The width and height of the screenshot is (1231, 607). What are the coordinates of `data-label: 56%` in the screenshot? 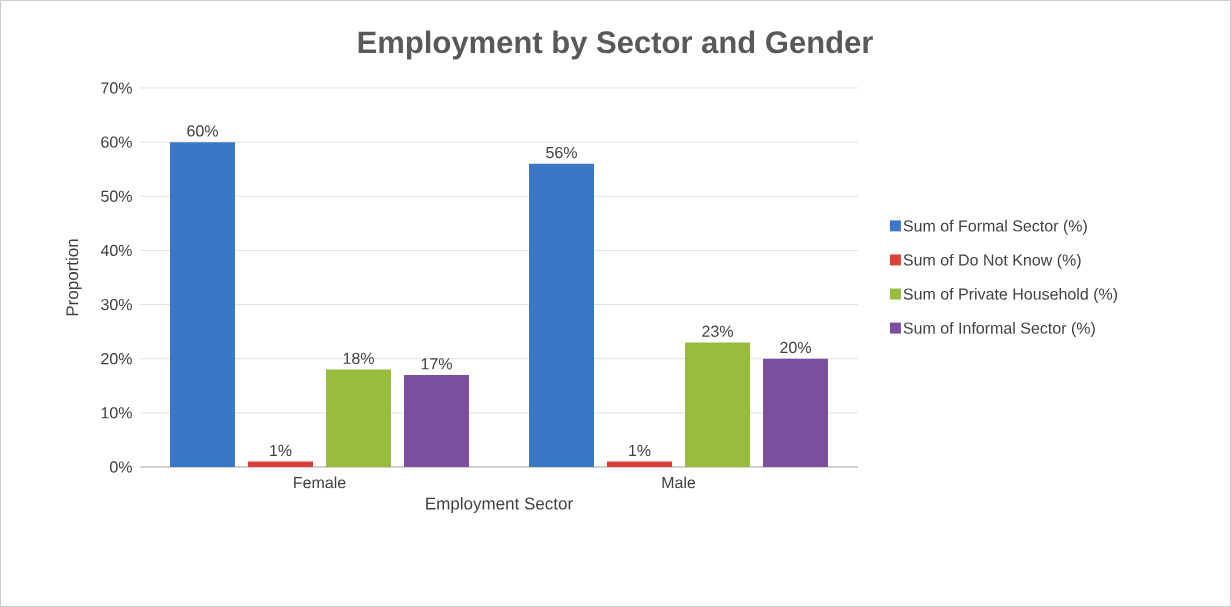 It's located at (561, 152).